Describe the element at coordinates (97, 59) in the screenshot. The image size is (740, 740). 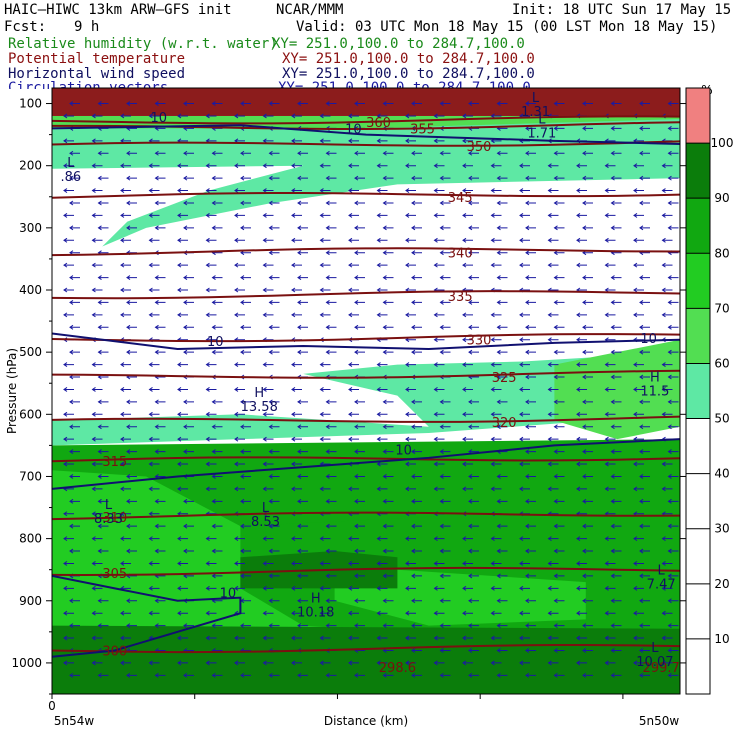
I see `field-theta-name: Potential temperature` at that location.